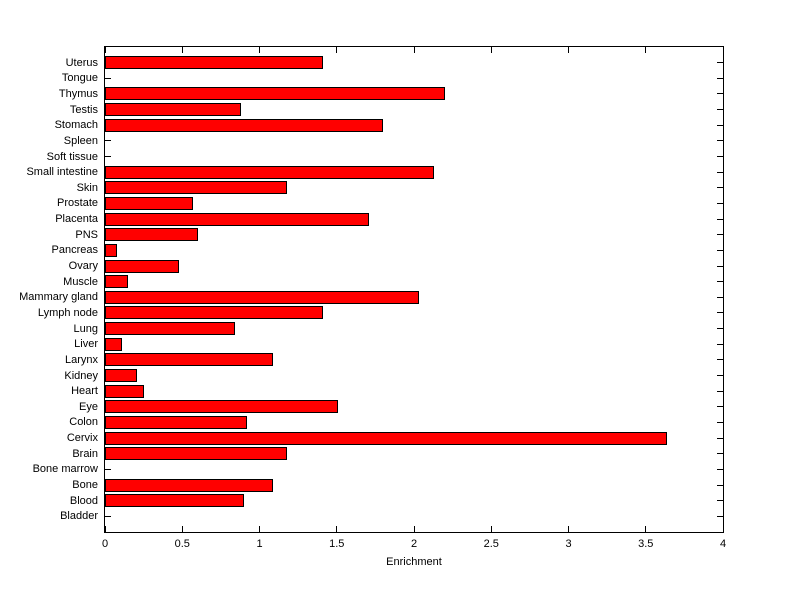 The width and height of the screenshot is (800, 599). Describe the element at coordinates (86, 344) in the screenshot. I see `category-label: Liver` at that location.